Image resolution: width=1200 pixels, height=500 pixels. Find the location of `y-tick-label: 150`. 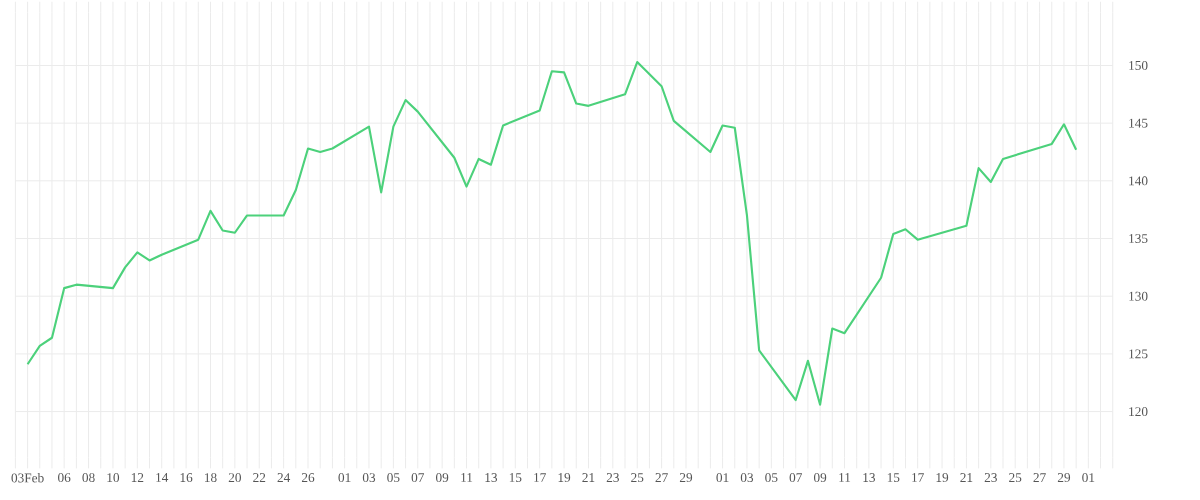

y-tick-label: 150 is located at coordinates (1138, 65).